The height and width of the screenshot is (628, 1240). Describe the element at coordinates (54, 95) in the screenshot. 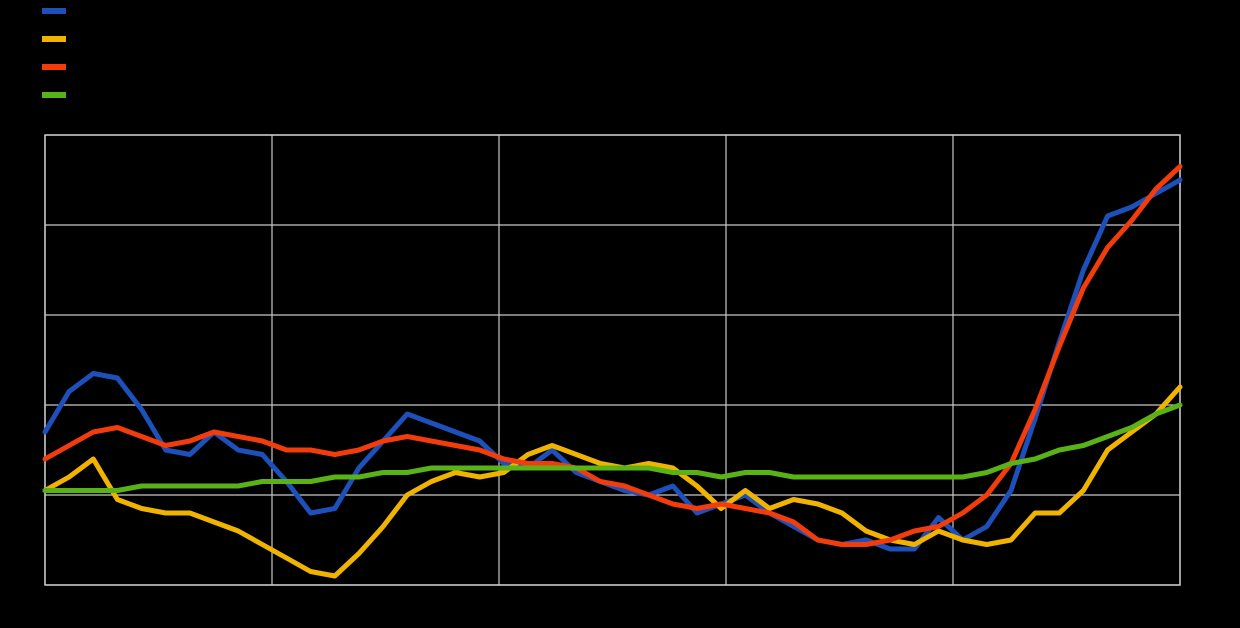

I see `legend-swatch-green-series` at that location.